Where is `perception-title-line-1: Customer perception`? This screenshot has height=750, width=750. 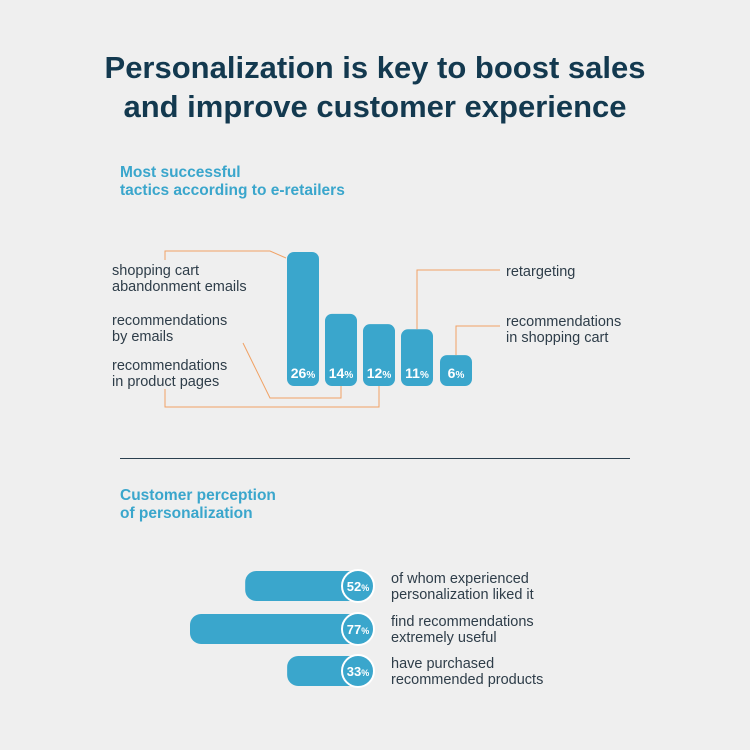
perception-title-line-1: Customer perception is located at coordinates (198, 495).